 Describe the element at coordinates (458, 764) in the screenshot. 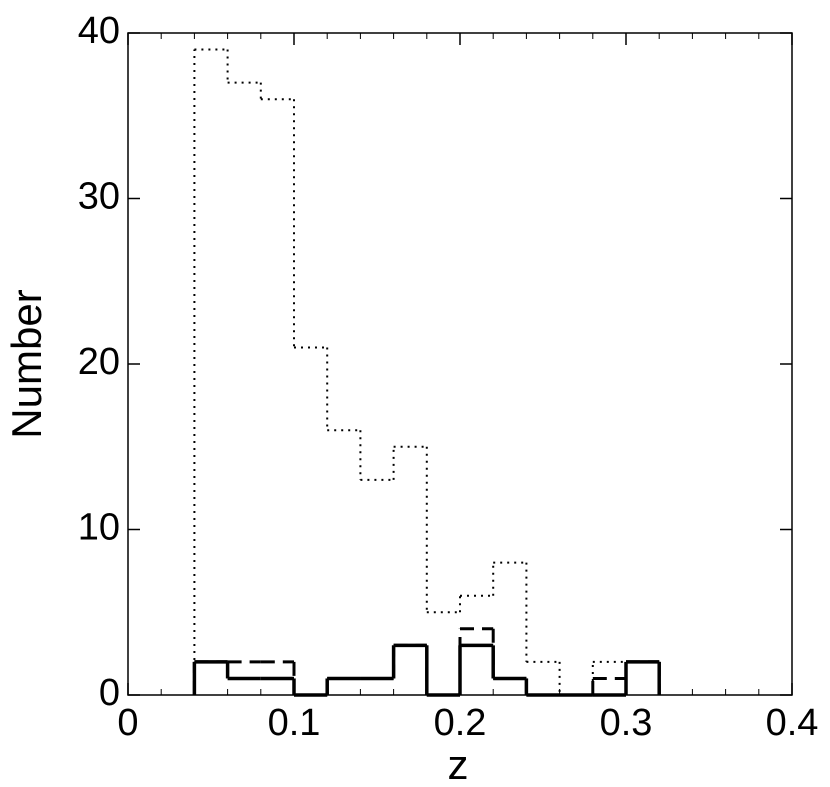

I see `x-axis-label: z` at that location.